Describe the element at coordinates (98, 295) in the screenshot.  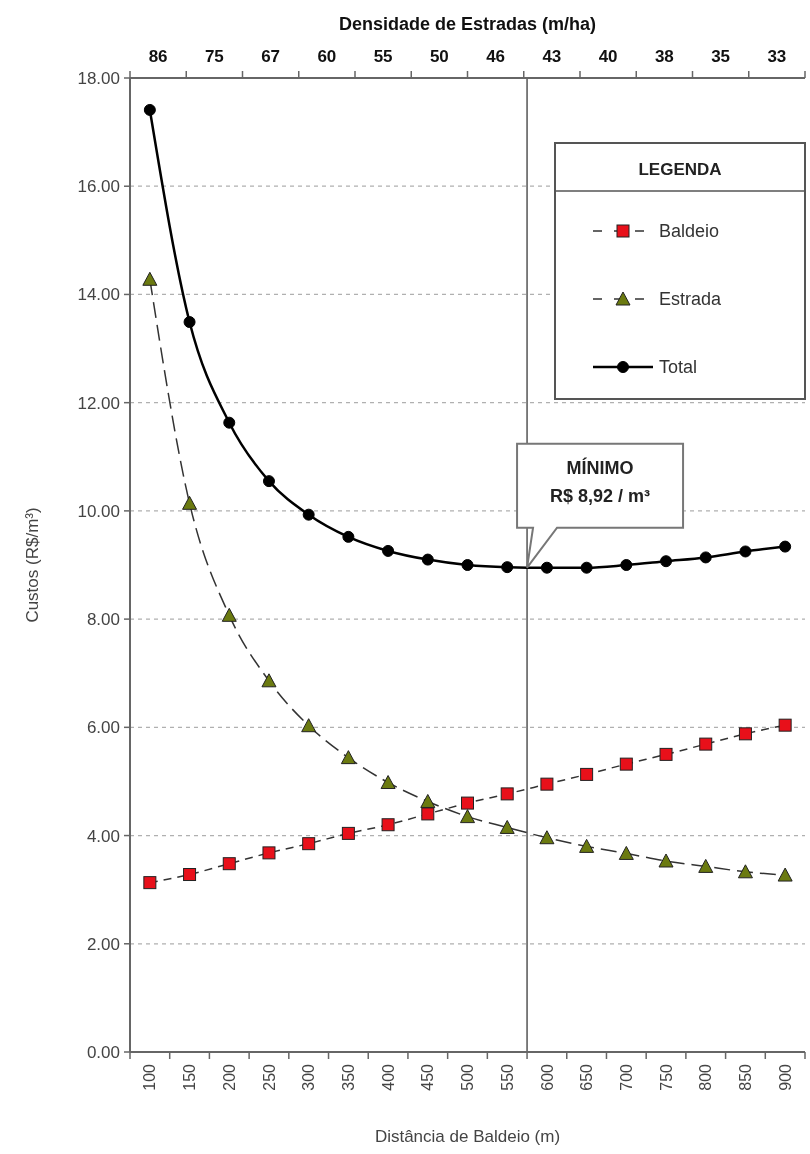
I see `y-tick-label: 14.00` at that location.